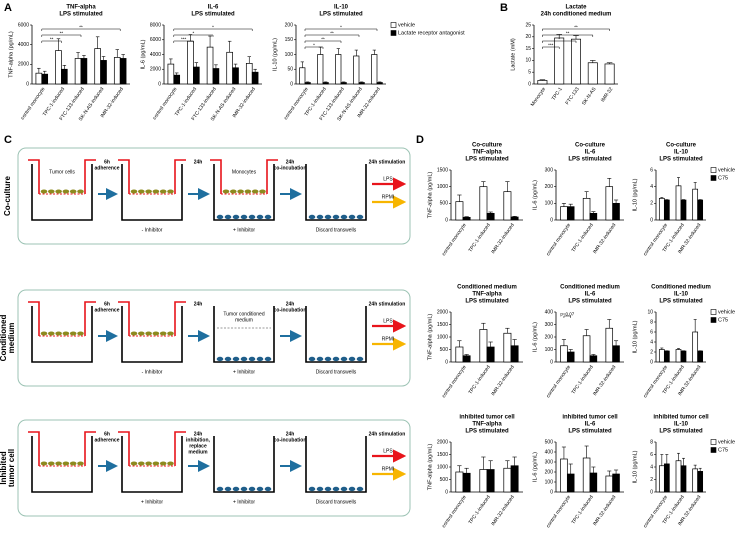 Image resolution: width=738 pixels, height=552 pixels. Describe the element at coordinates (487, 153) in the screenshot. I see `chart-title: TNF-alpha` at that location.